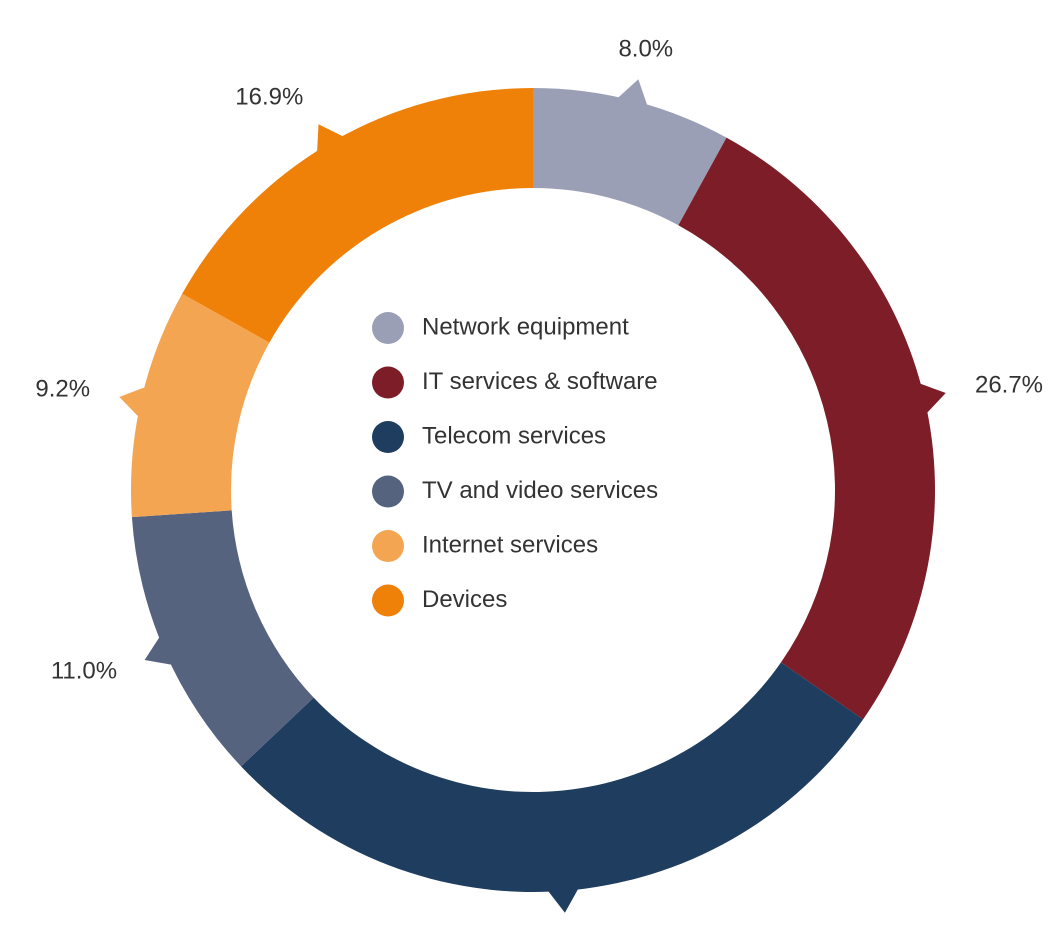  Describe the element at coordinates (525, 326) in the screenshot. I see `legend-label: Network equipment` at that location.